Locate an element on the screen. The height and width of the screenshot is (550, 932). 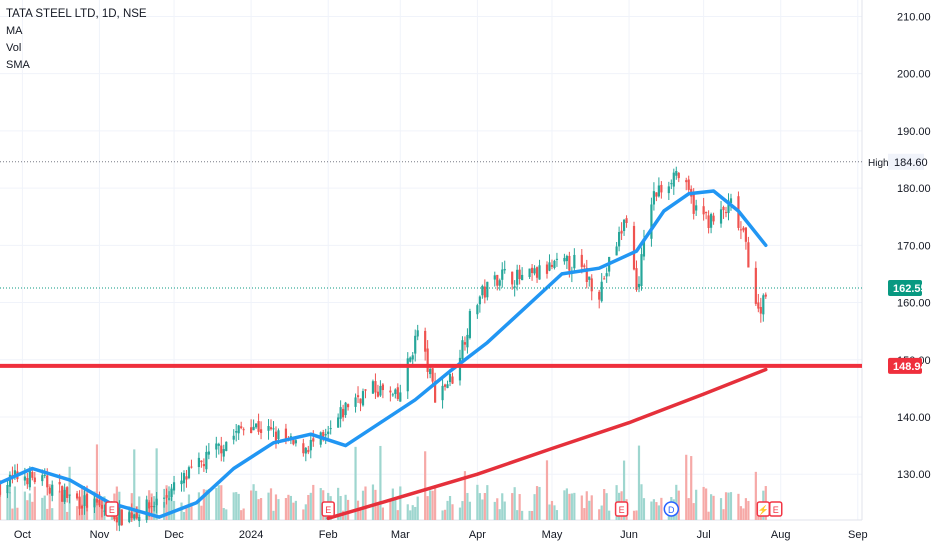
event-marker-earnings is located at coordinates (775, 509).